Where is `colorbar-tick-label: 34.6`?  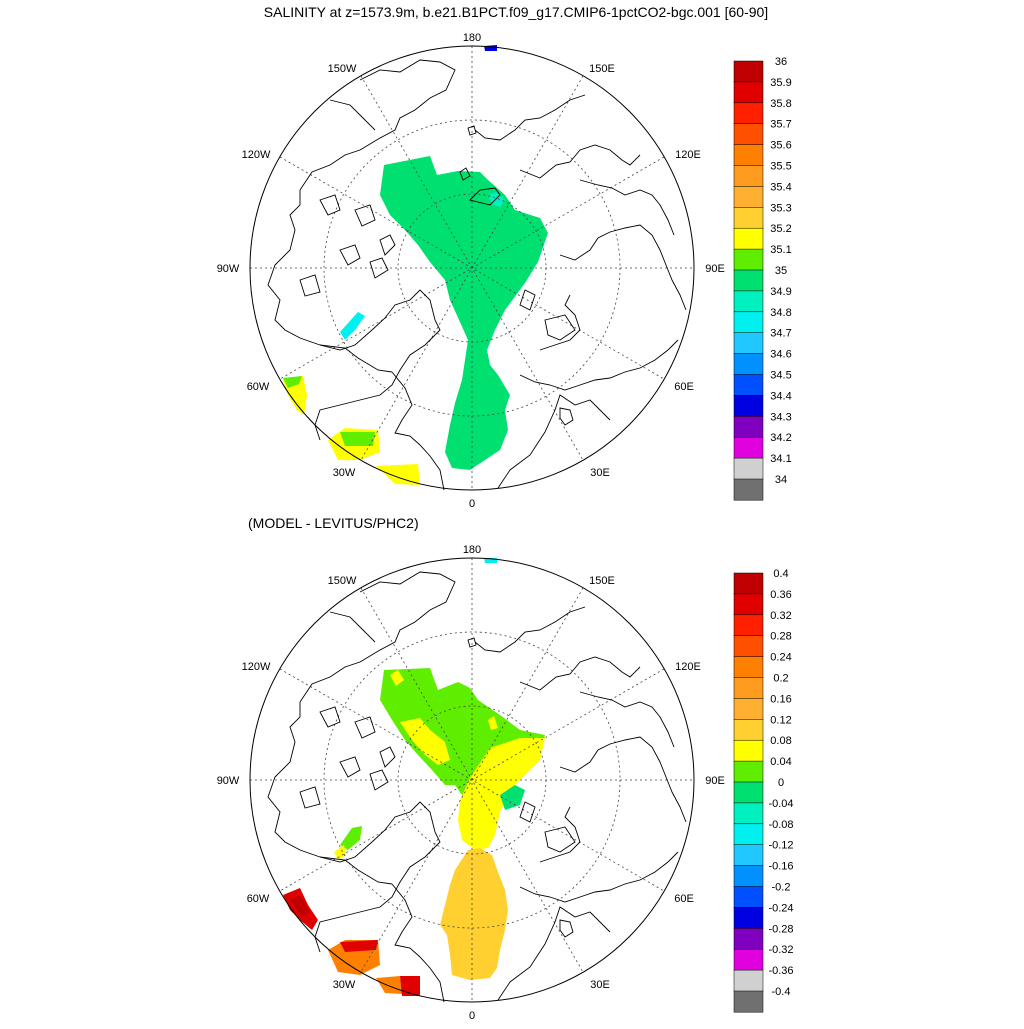 colorbar-tick-label: 34.6 is located at coordinates (780, 355).